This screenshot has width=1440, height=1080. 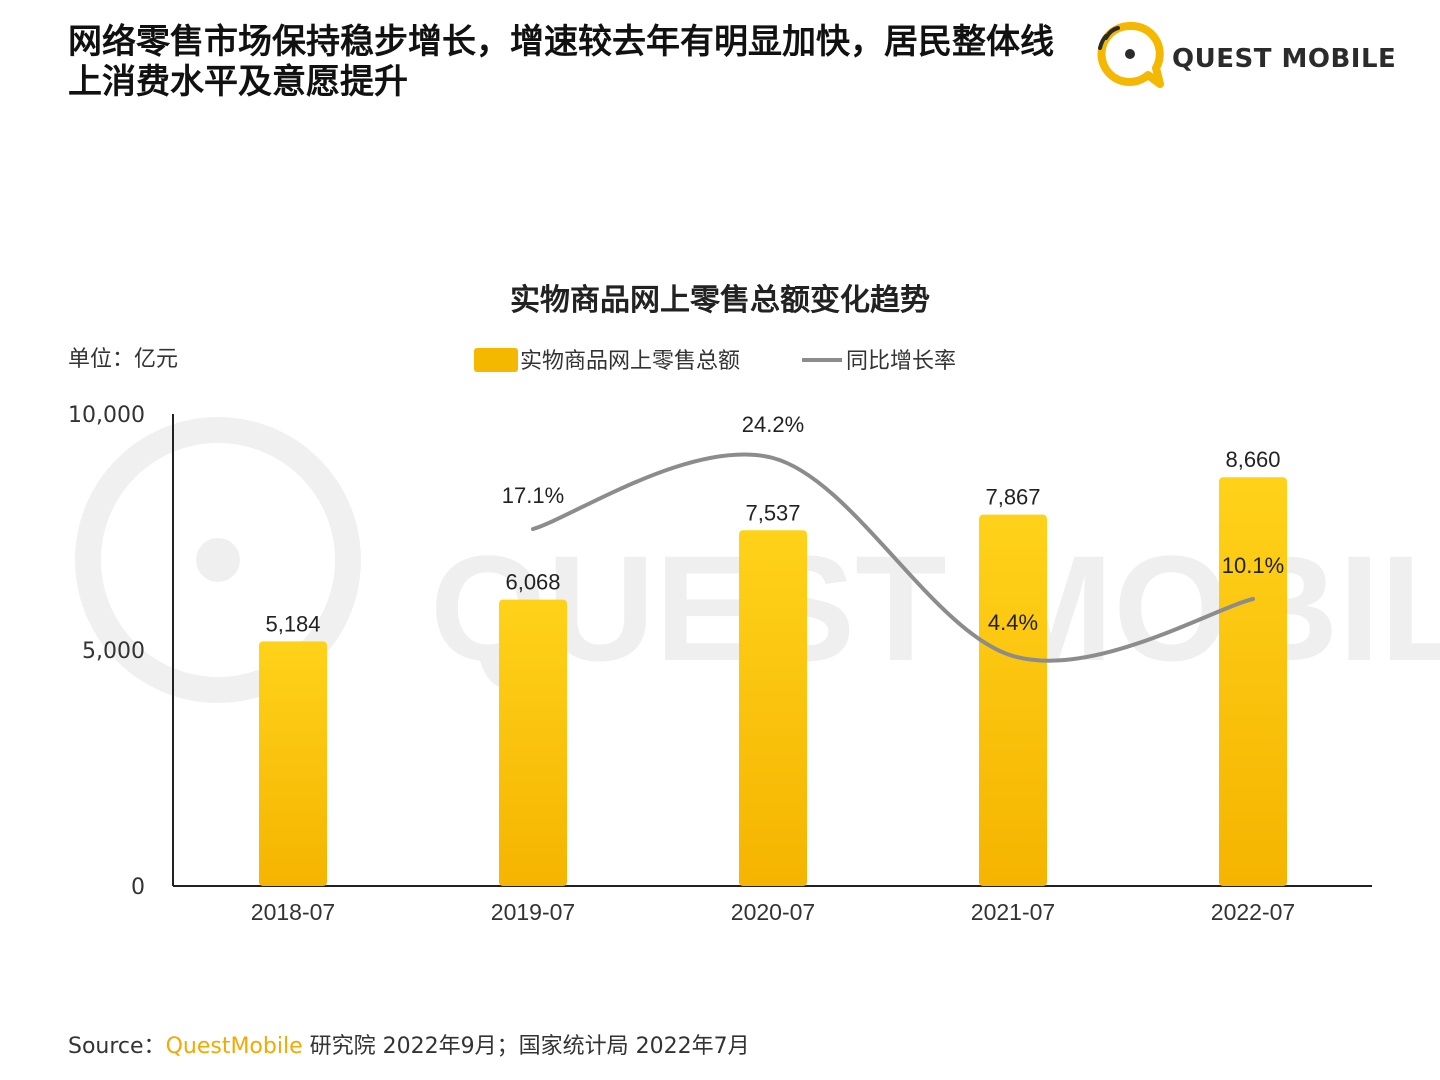 I want to click on bar-value-label: 7,867, so click(x=1012, y=497).